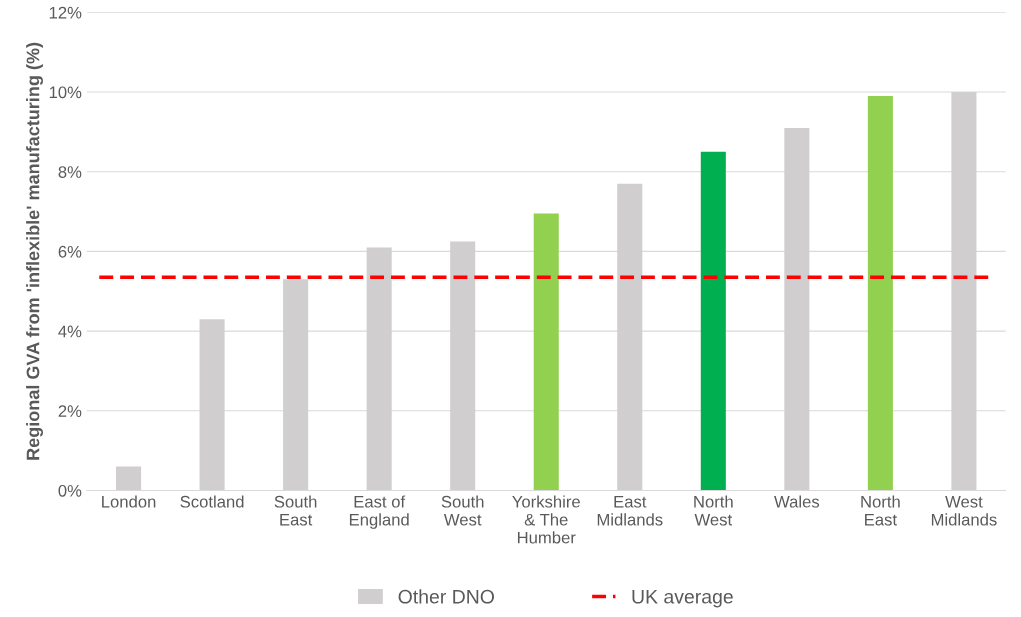 Image resolution: width=1021 pixels, height=617 pixels. Describe the element at coordinates (546, 519) in the screenshot. I see `x-tick-label: Yorkshire & The Humber` at that location.